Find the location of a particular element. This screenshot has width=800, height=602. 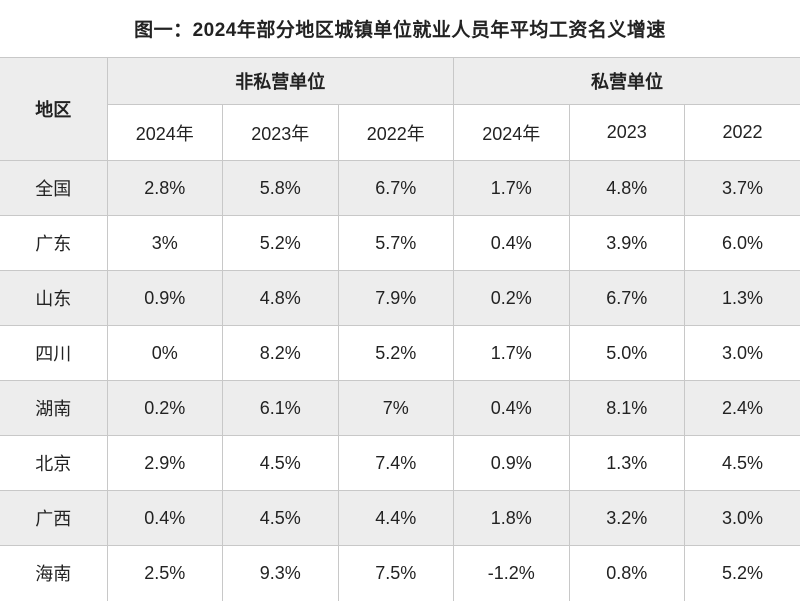

value-cell: 3% is located at coordinates (164, 243).